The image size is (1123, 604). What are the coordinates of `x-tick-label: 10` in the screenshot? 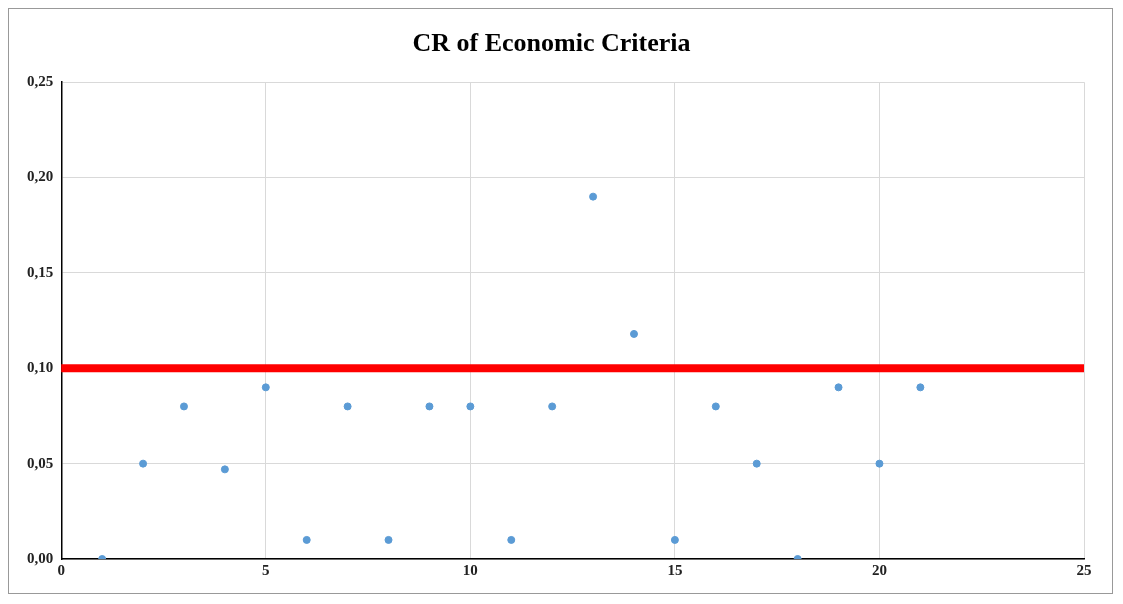 It's located at (470, 569).